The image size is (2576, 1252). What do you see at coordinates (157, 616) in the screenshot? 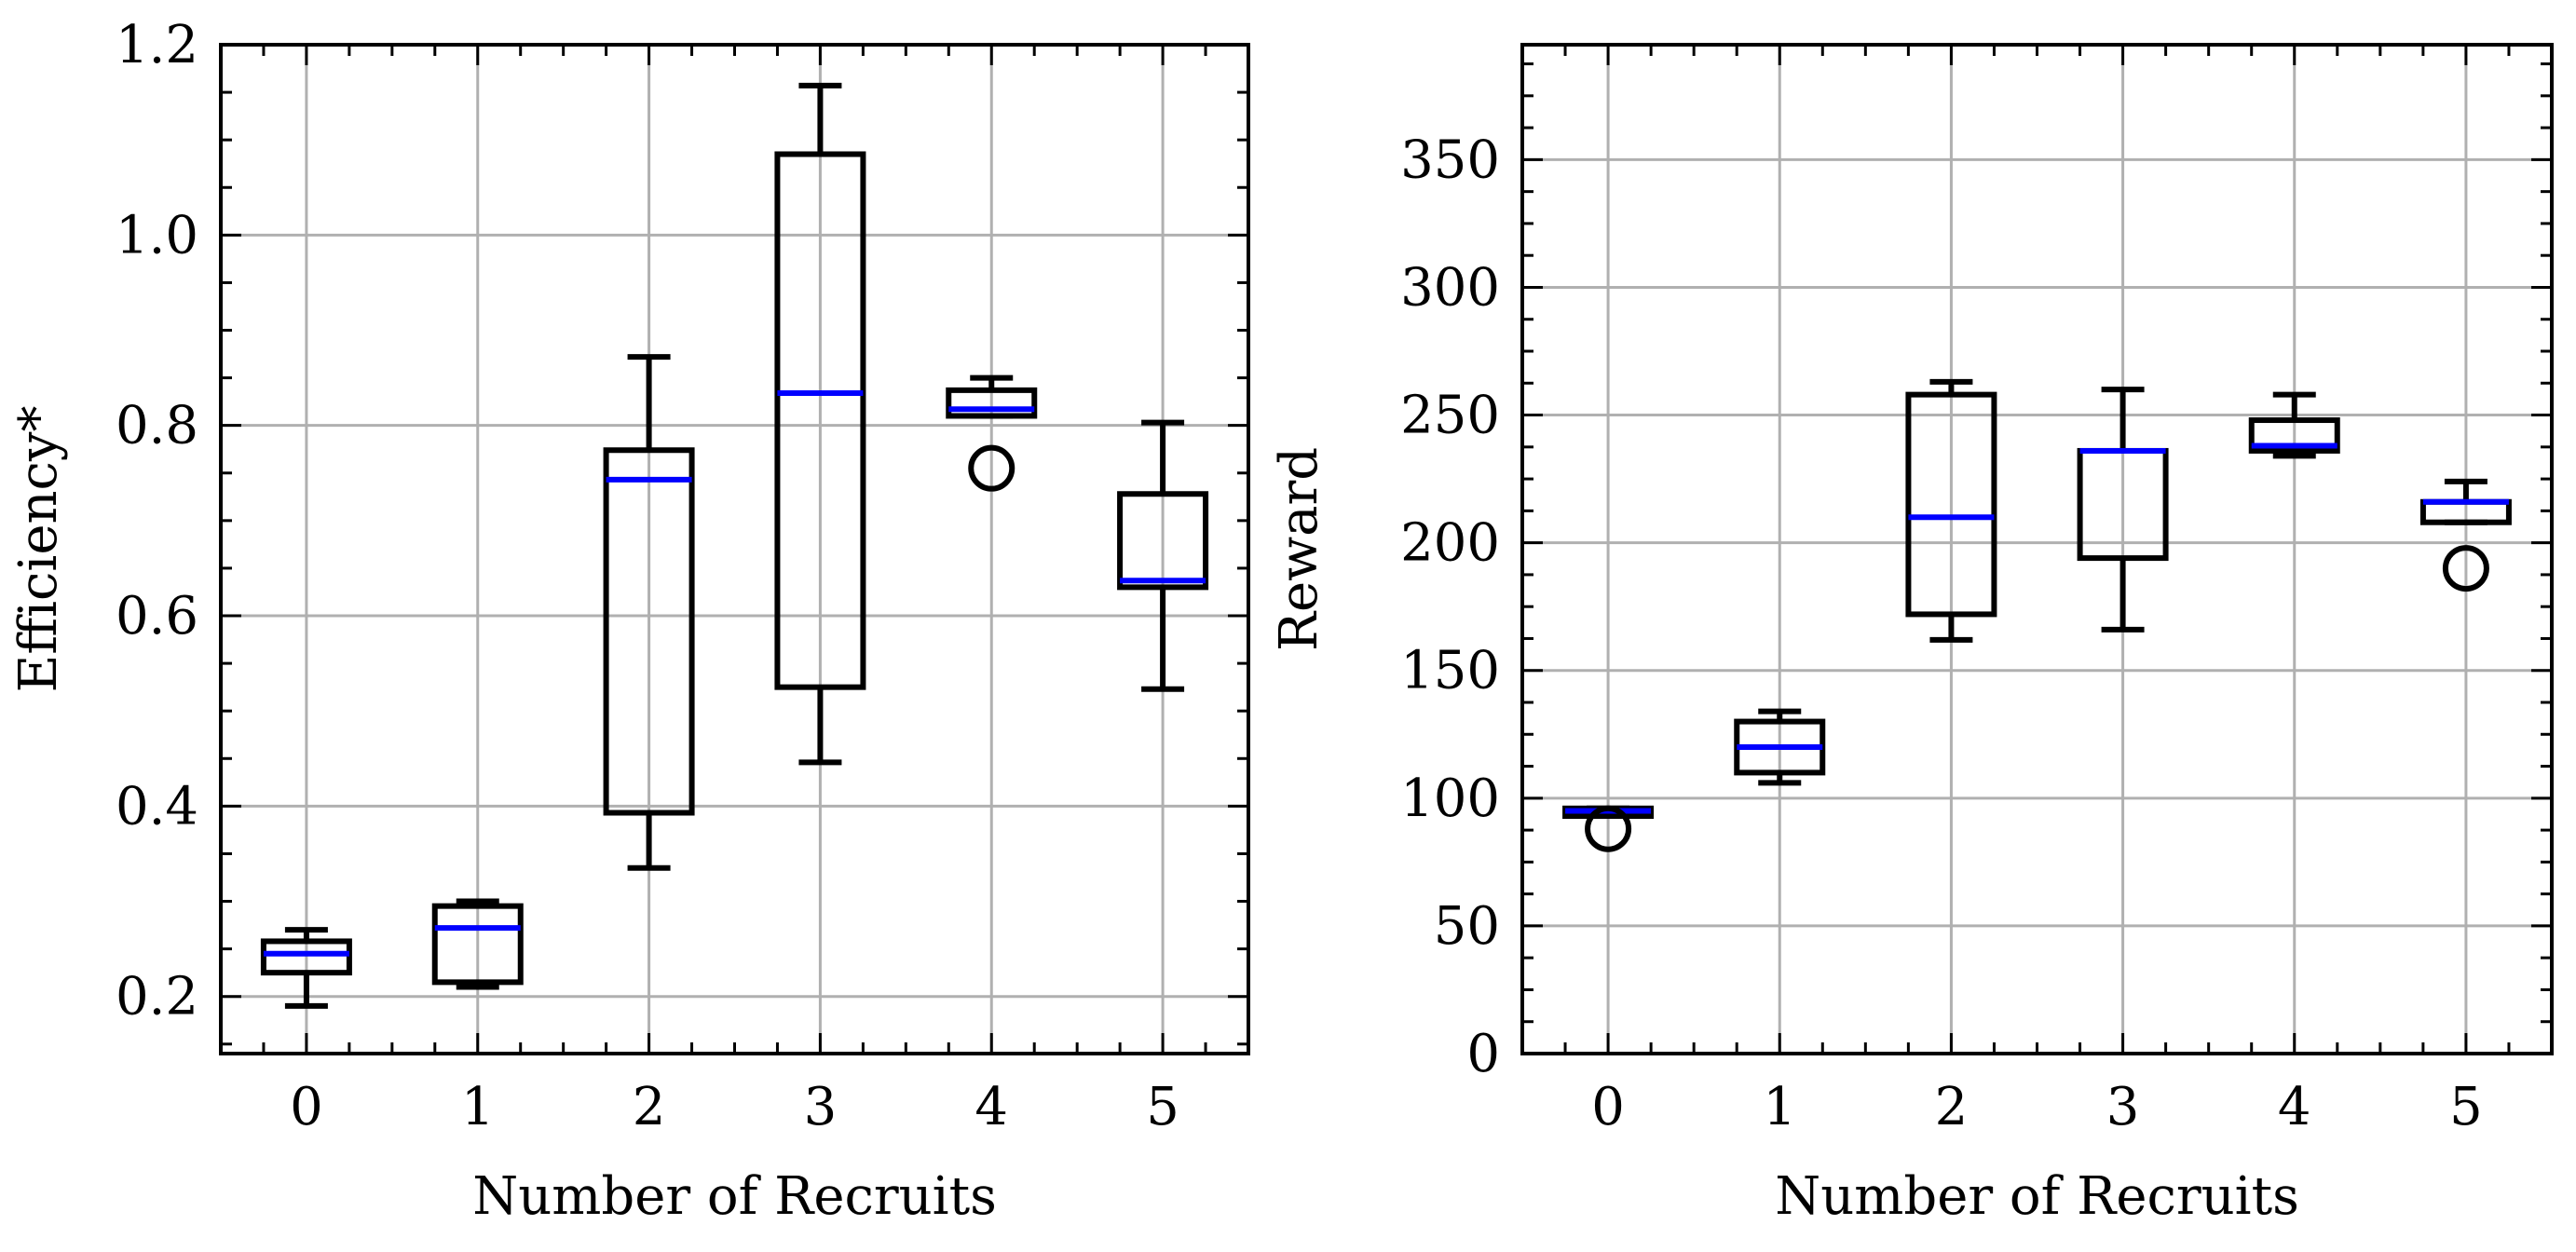
I see `y-tick-label: 0.6` at bounding box center [157, 616].